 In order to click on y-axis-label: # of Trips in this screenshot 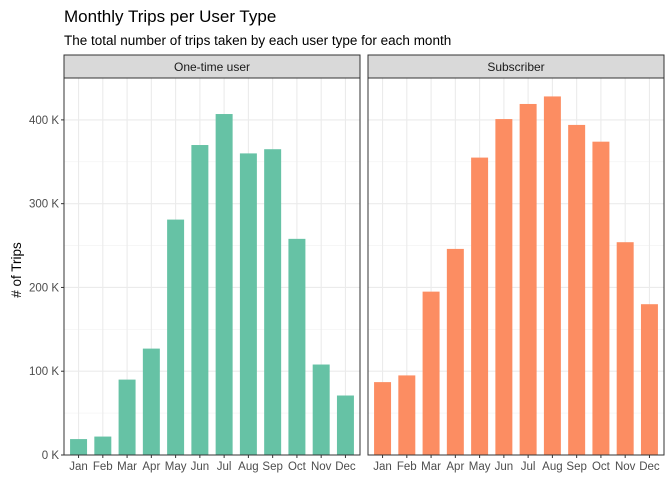, I will do `click(16, 270)`.